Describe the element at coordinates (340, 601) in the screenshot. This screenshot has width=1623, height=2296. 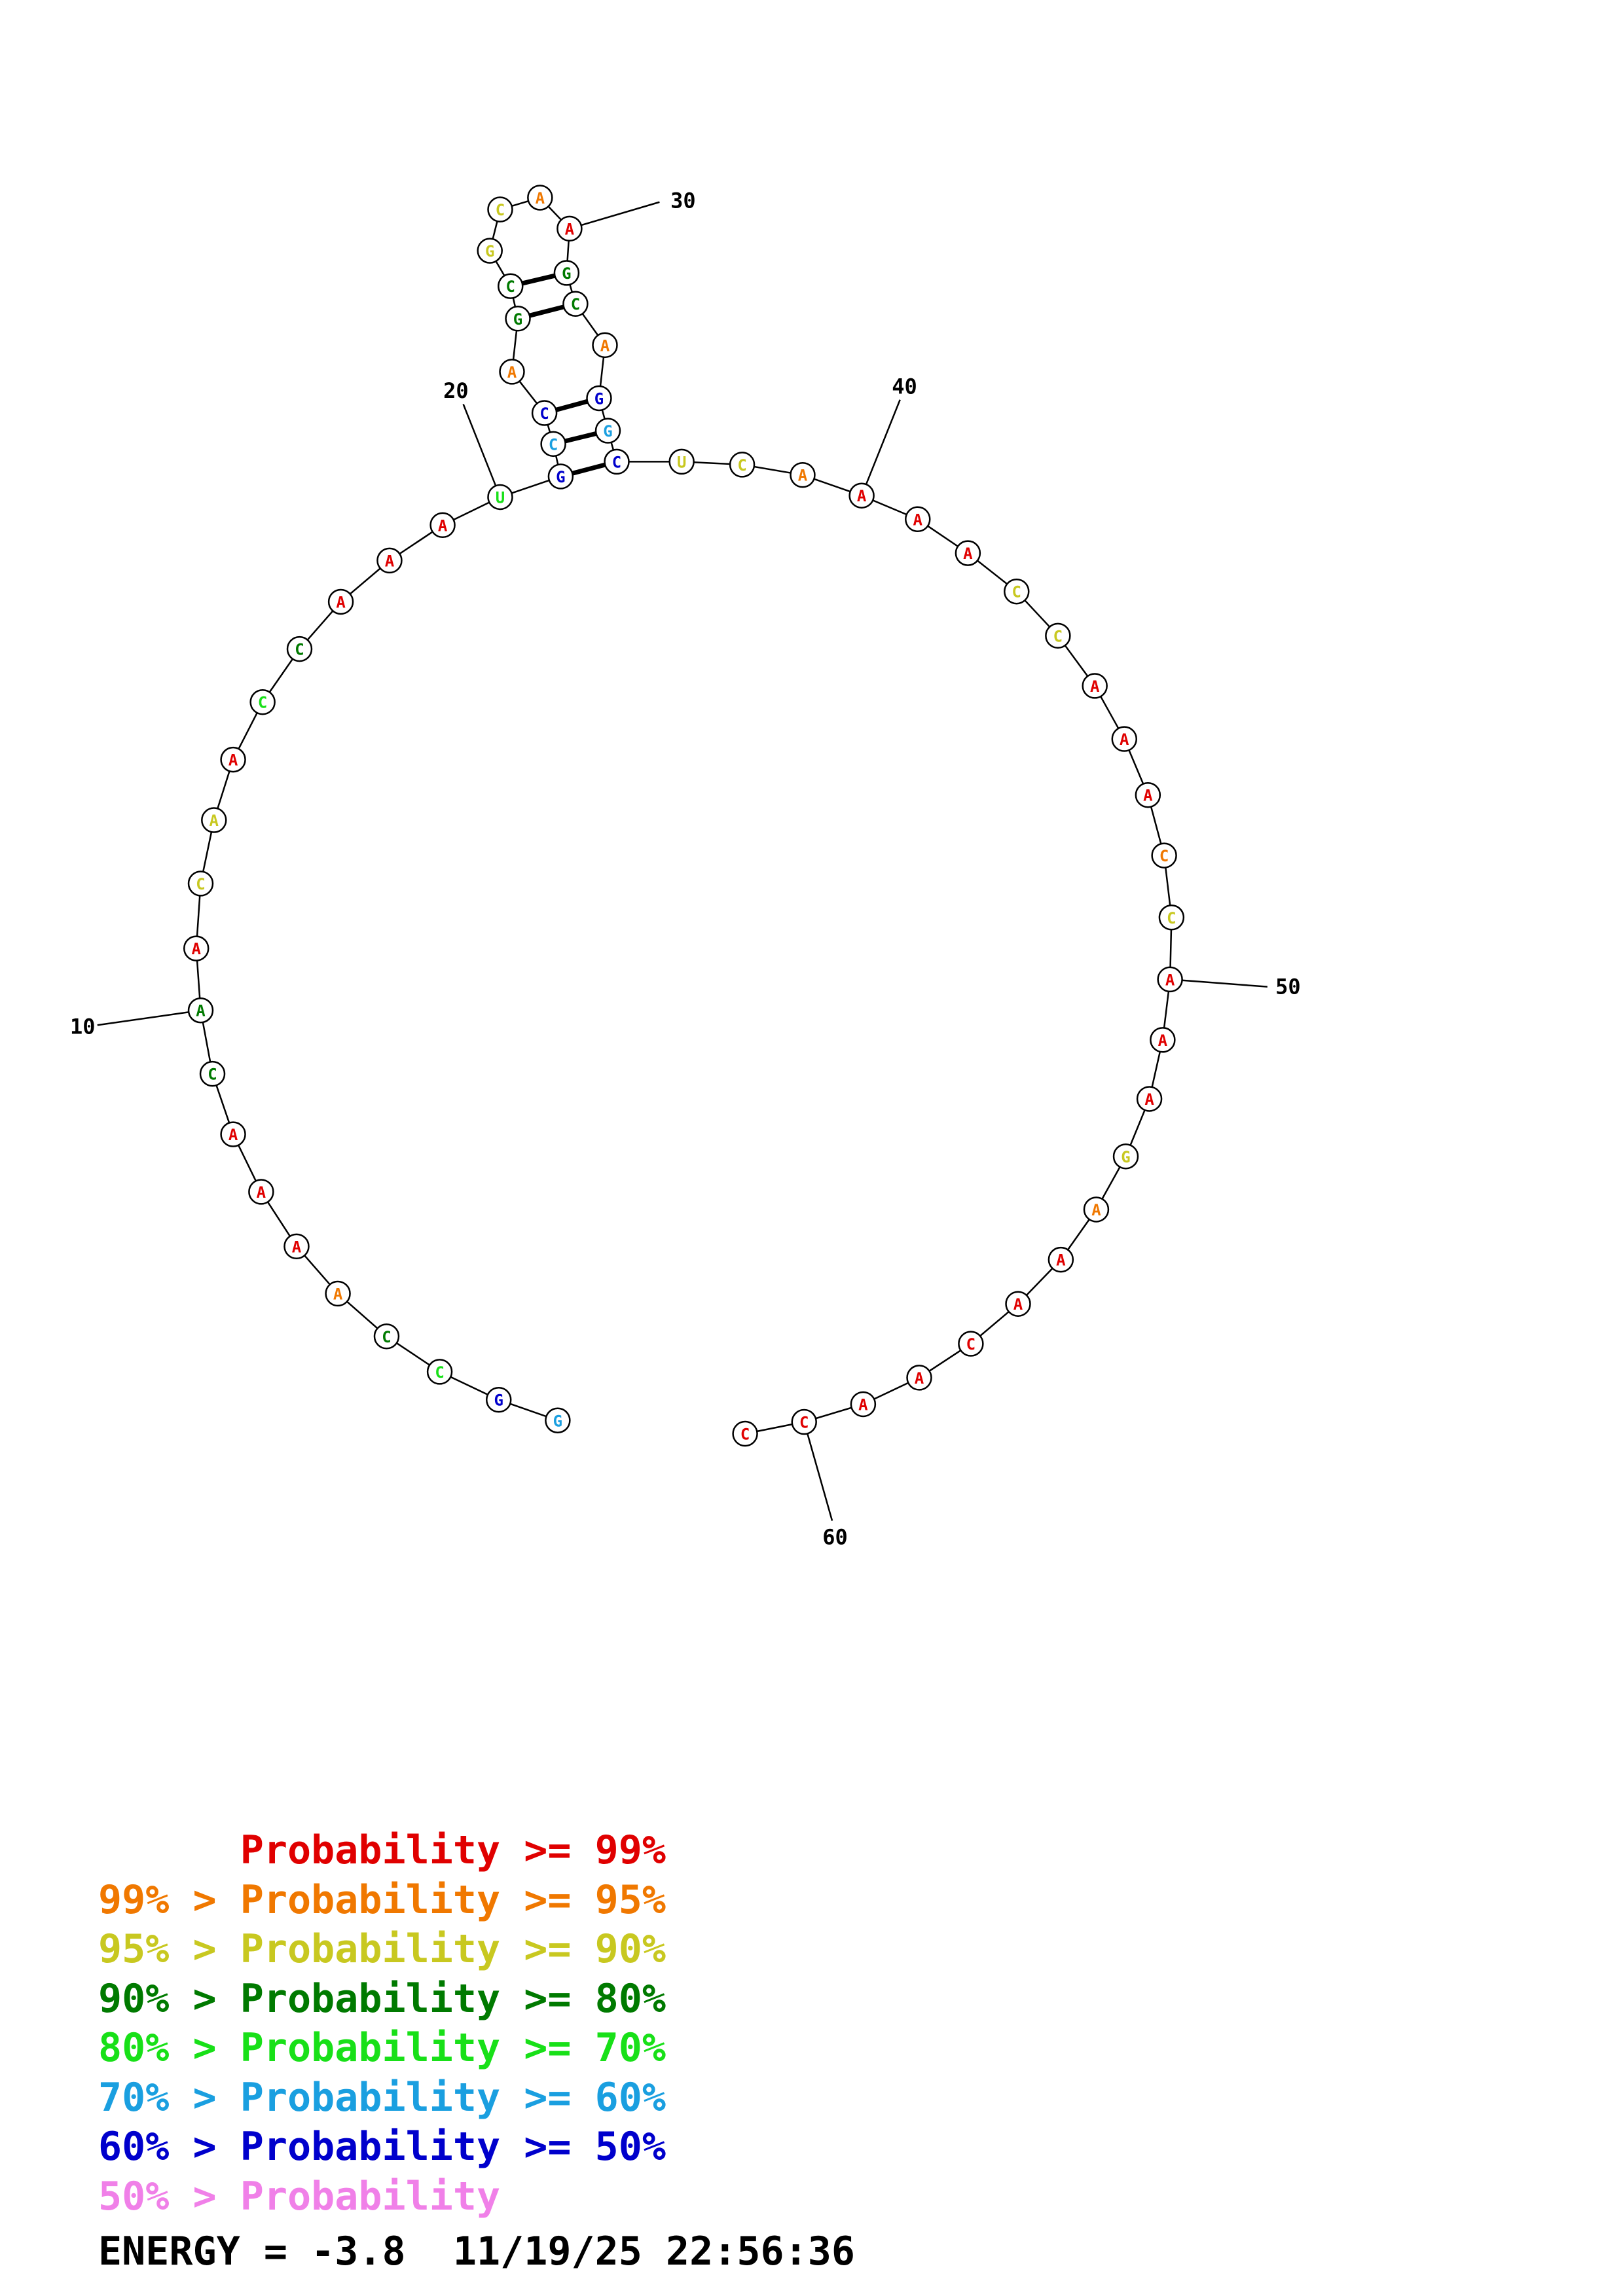
I see `nucleotide-17: A` at that location.